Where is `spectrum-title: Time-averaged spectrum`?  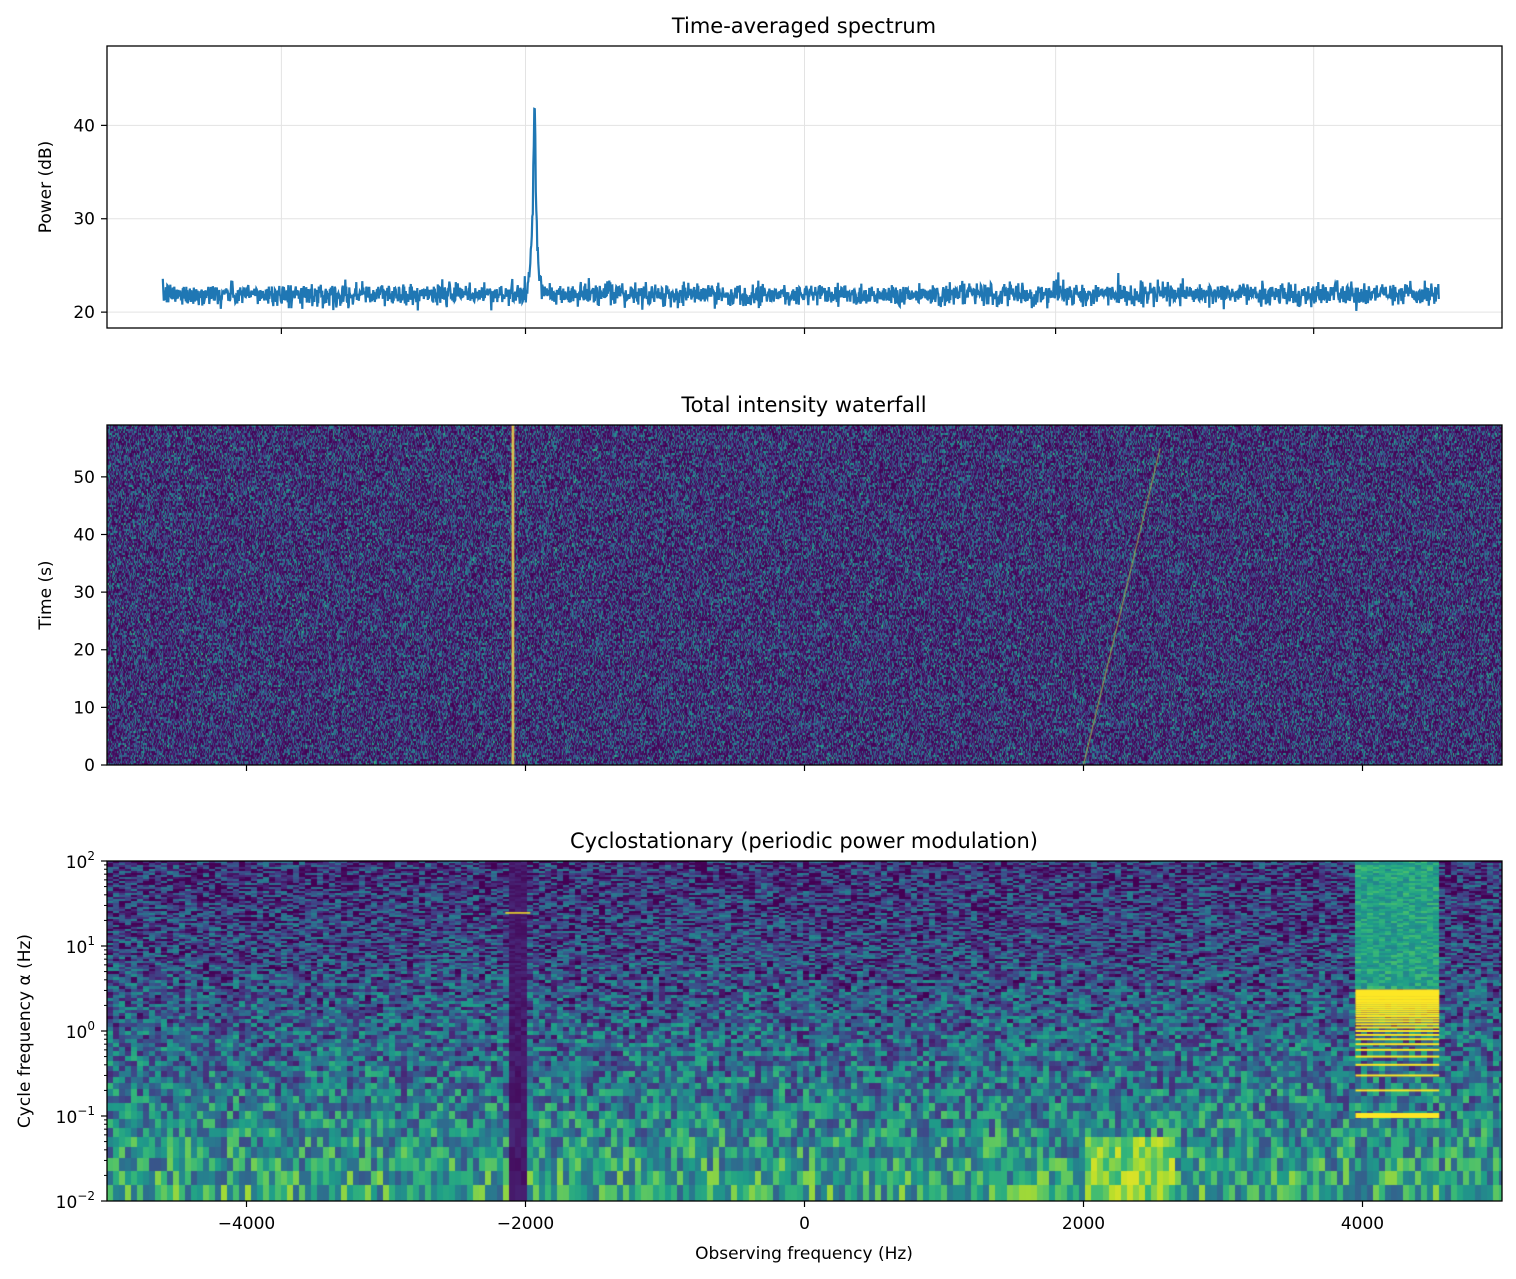 spectrum-title: Time-averaged spectrum is located at coordinates (803, 26).